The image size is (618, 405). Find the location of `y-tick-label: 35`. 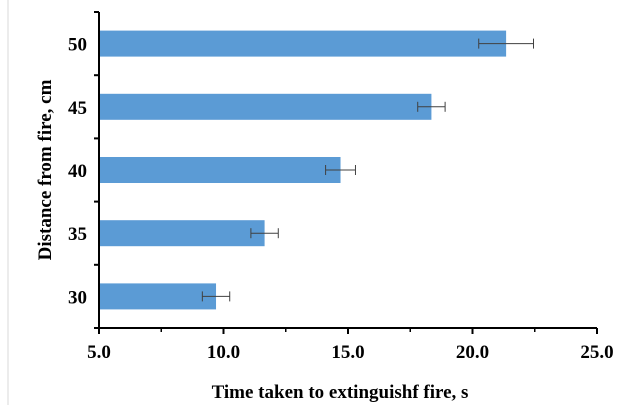

y-tick-label: 35 is located at coordinates (77, 234).